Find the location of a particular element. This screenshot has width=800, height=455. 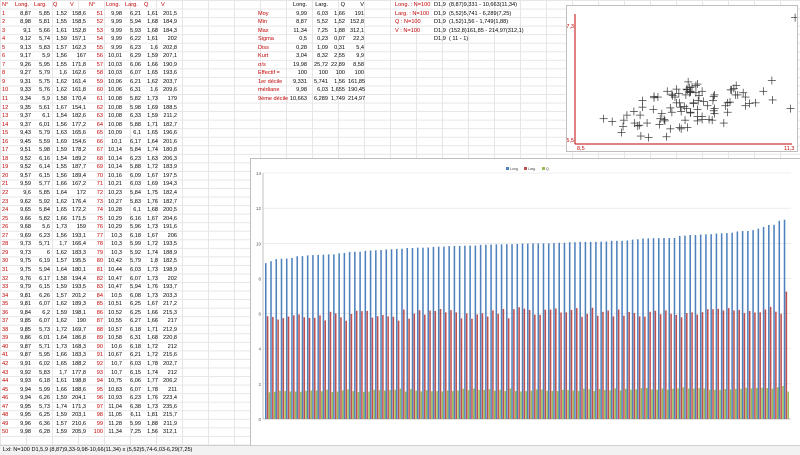

table-cell: 1,58 is located at coordinates (61, 99).